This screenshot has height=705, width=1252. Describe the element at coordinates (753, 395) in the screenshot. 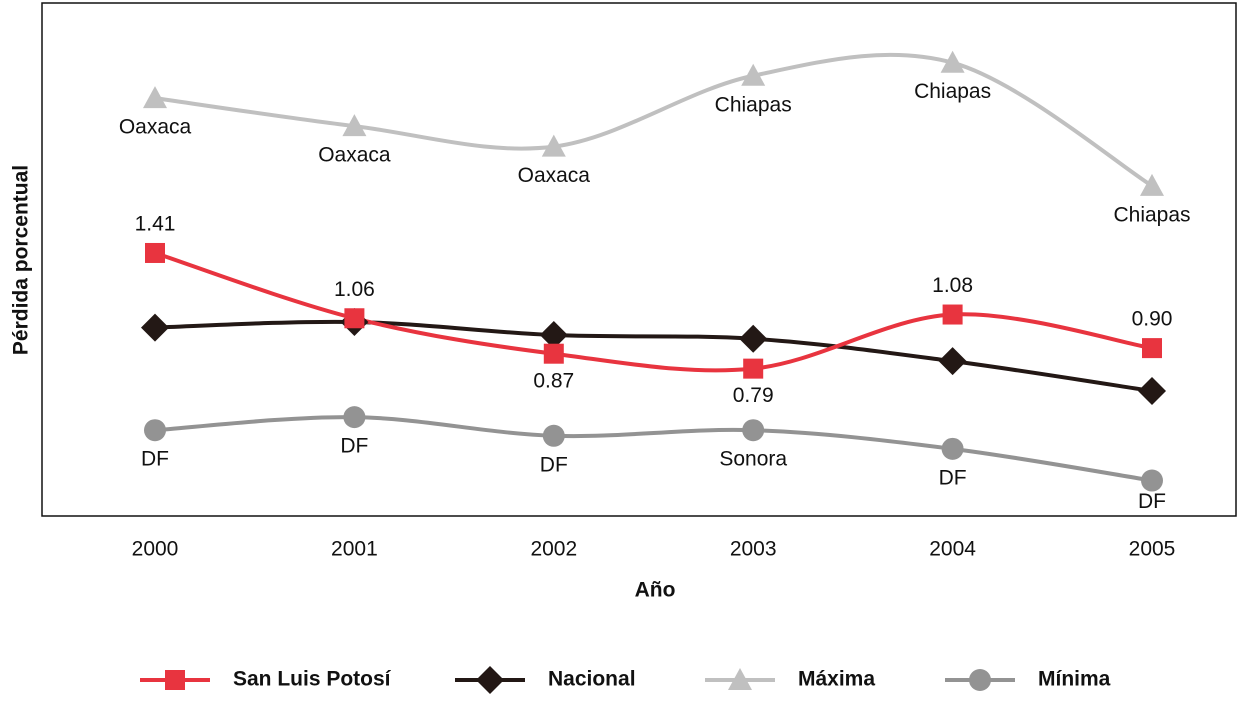

I see `data-label: 0.79` at that location.